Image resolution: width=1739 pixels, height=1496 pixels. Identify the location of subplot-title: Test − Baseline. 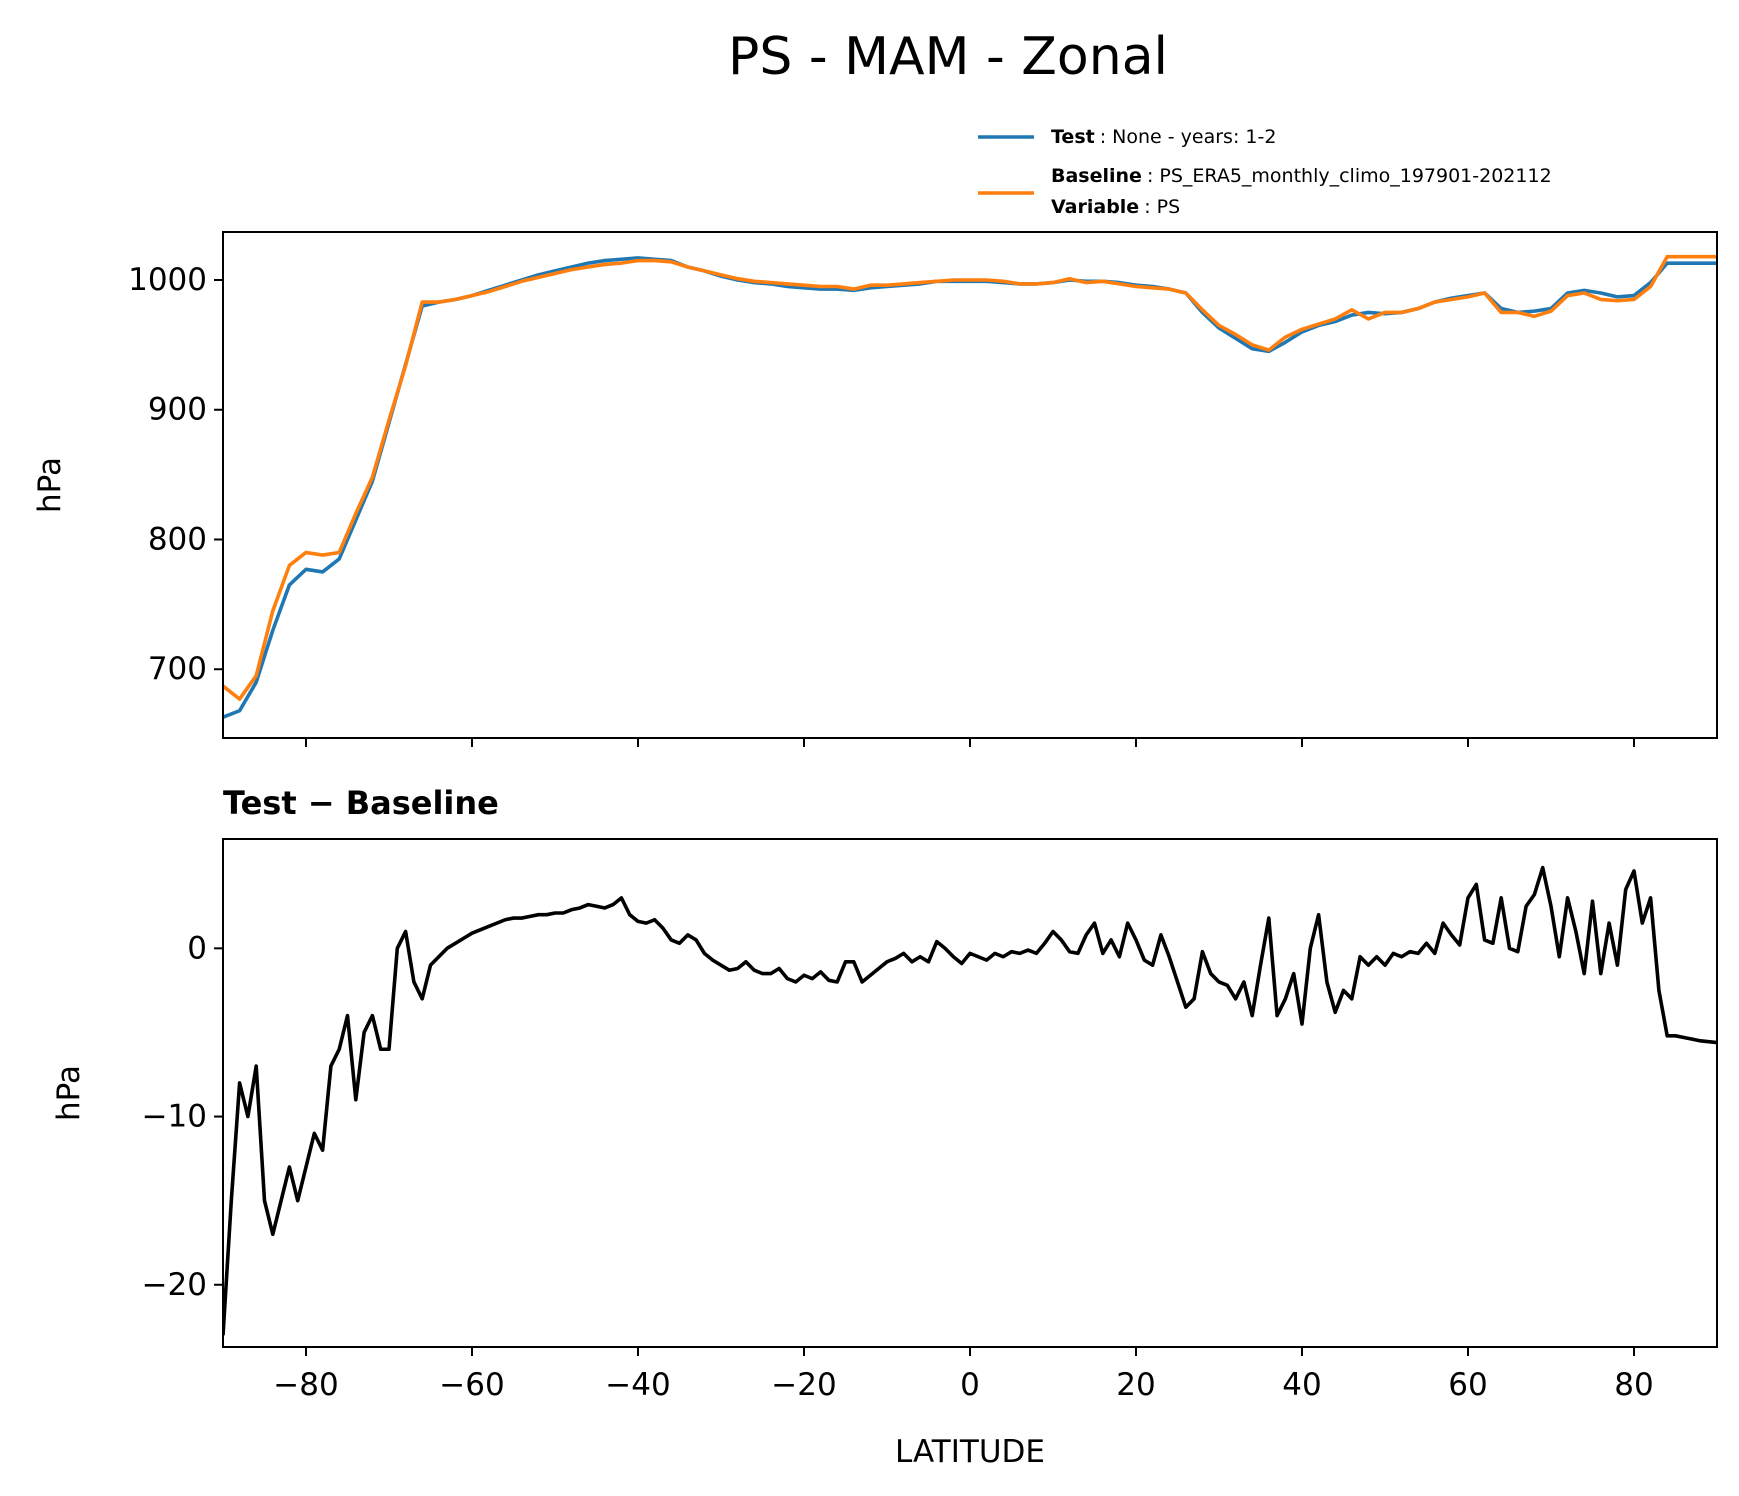
(361, 803).